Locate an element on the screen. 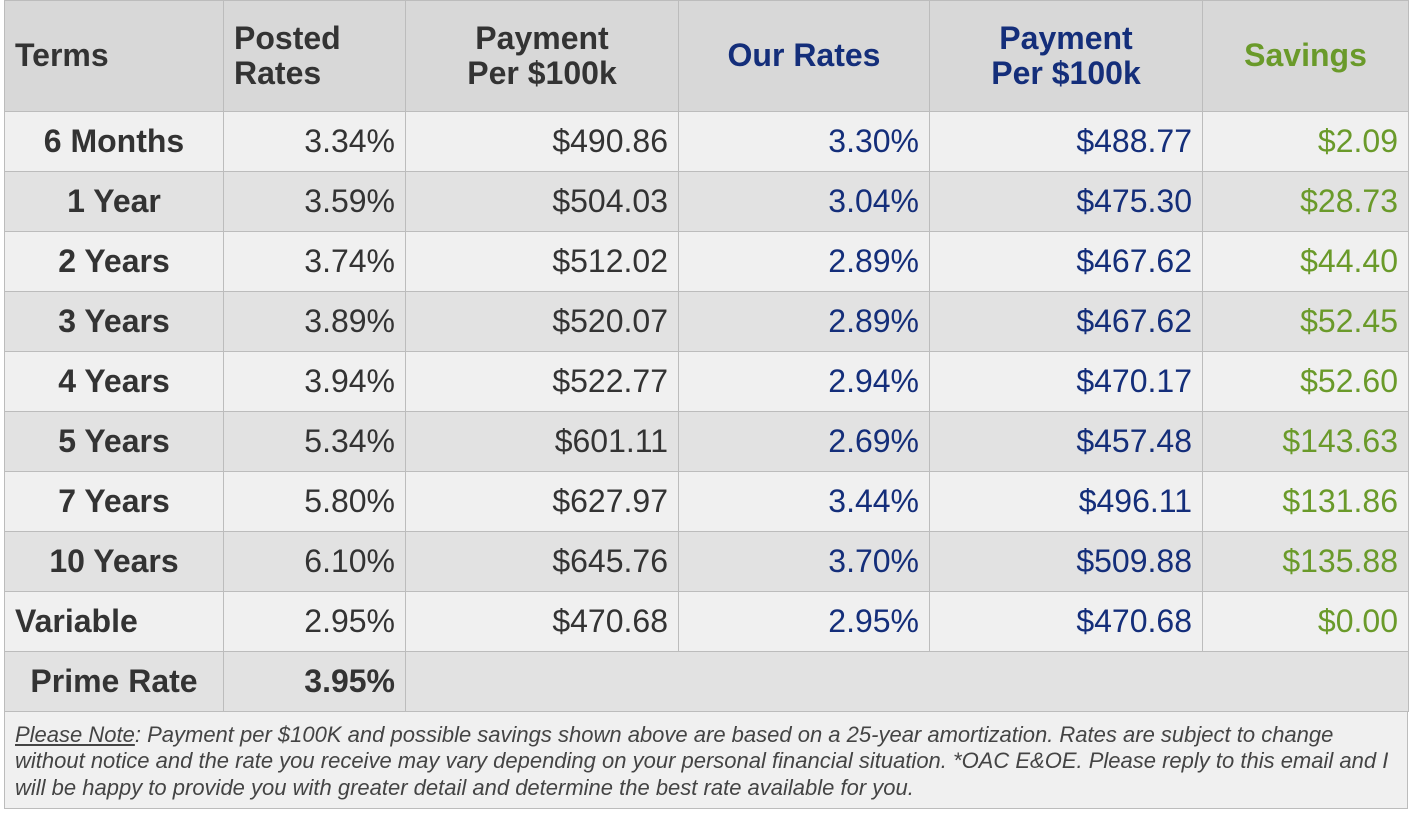 This screenshot has height=818, width=1412. posted-payment-cell: $601.11 is located at coordinates (542, 441).